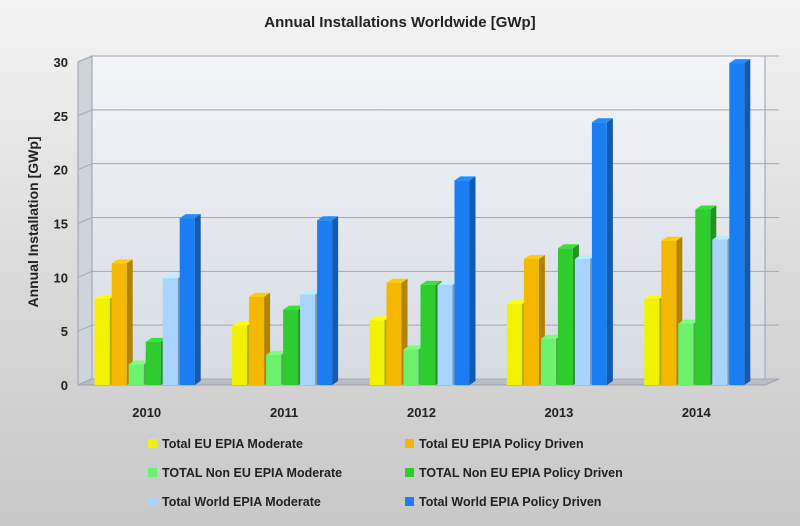 The width and height of the screenshot is (800, 526). Describe the element at coordinates (64, 331) in the screenshot. I see `y-tick-label: 5` at that location.